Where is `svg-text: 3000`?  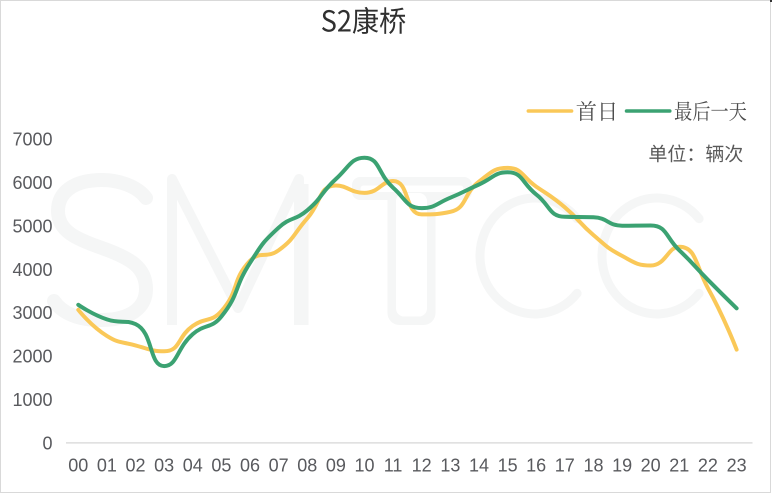
svg-text: 3000 is located at coordinates (32, 313).